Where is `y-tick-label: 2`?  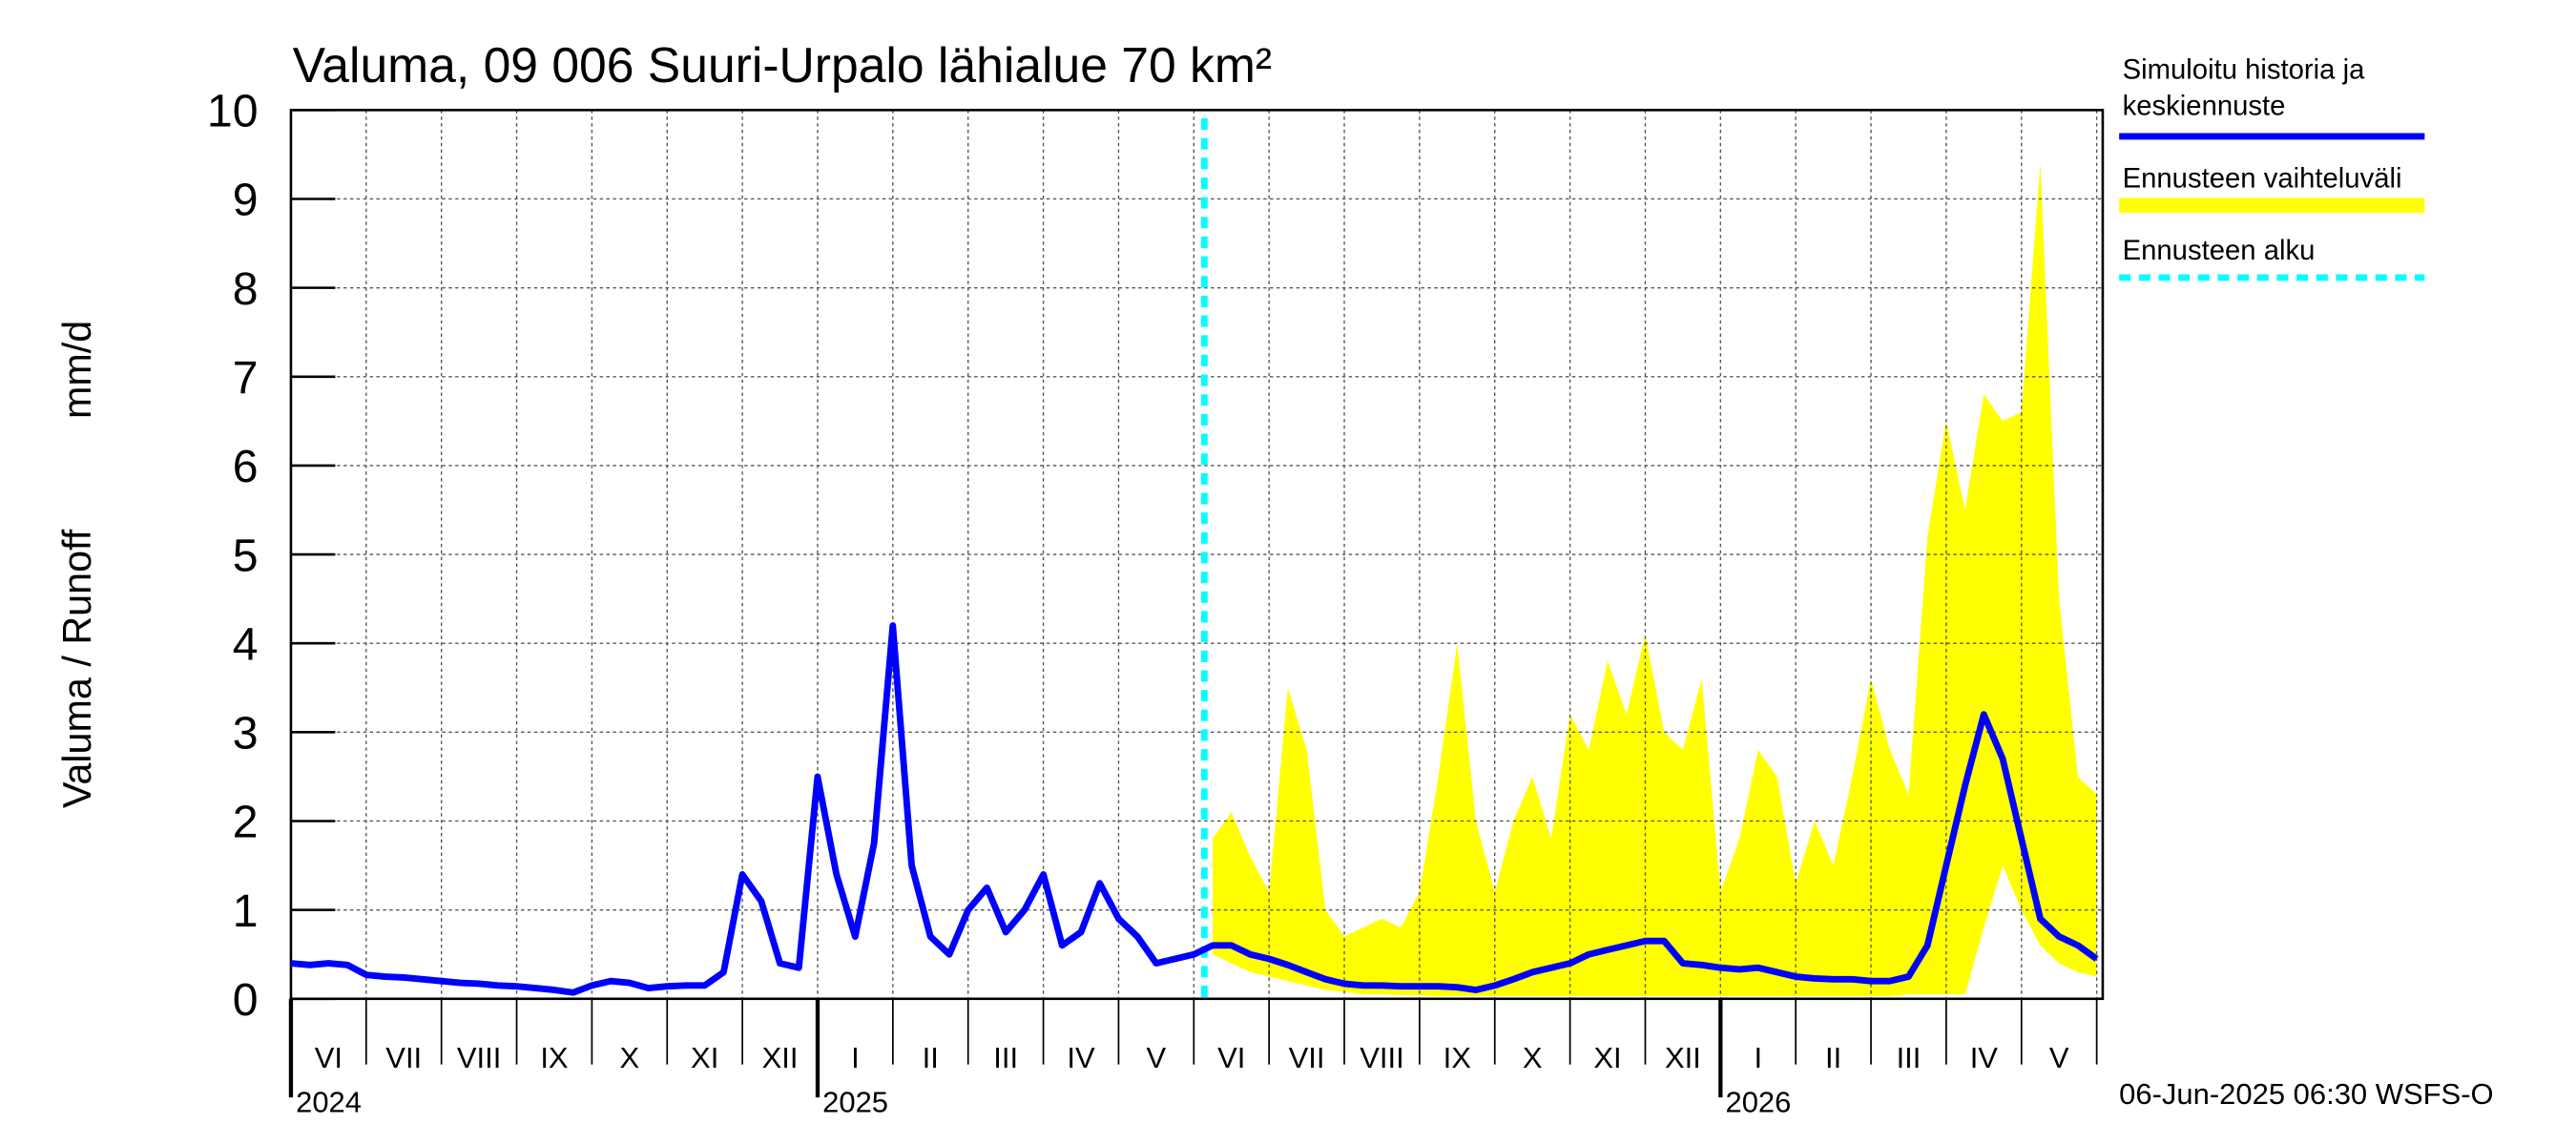
y-tick-label: 2 is located at coordinates (246, 823).